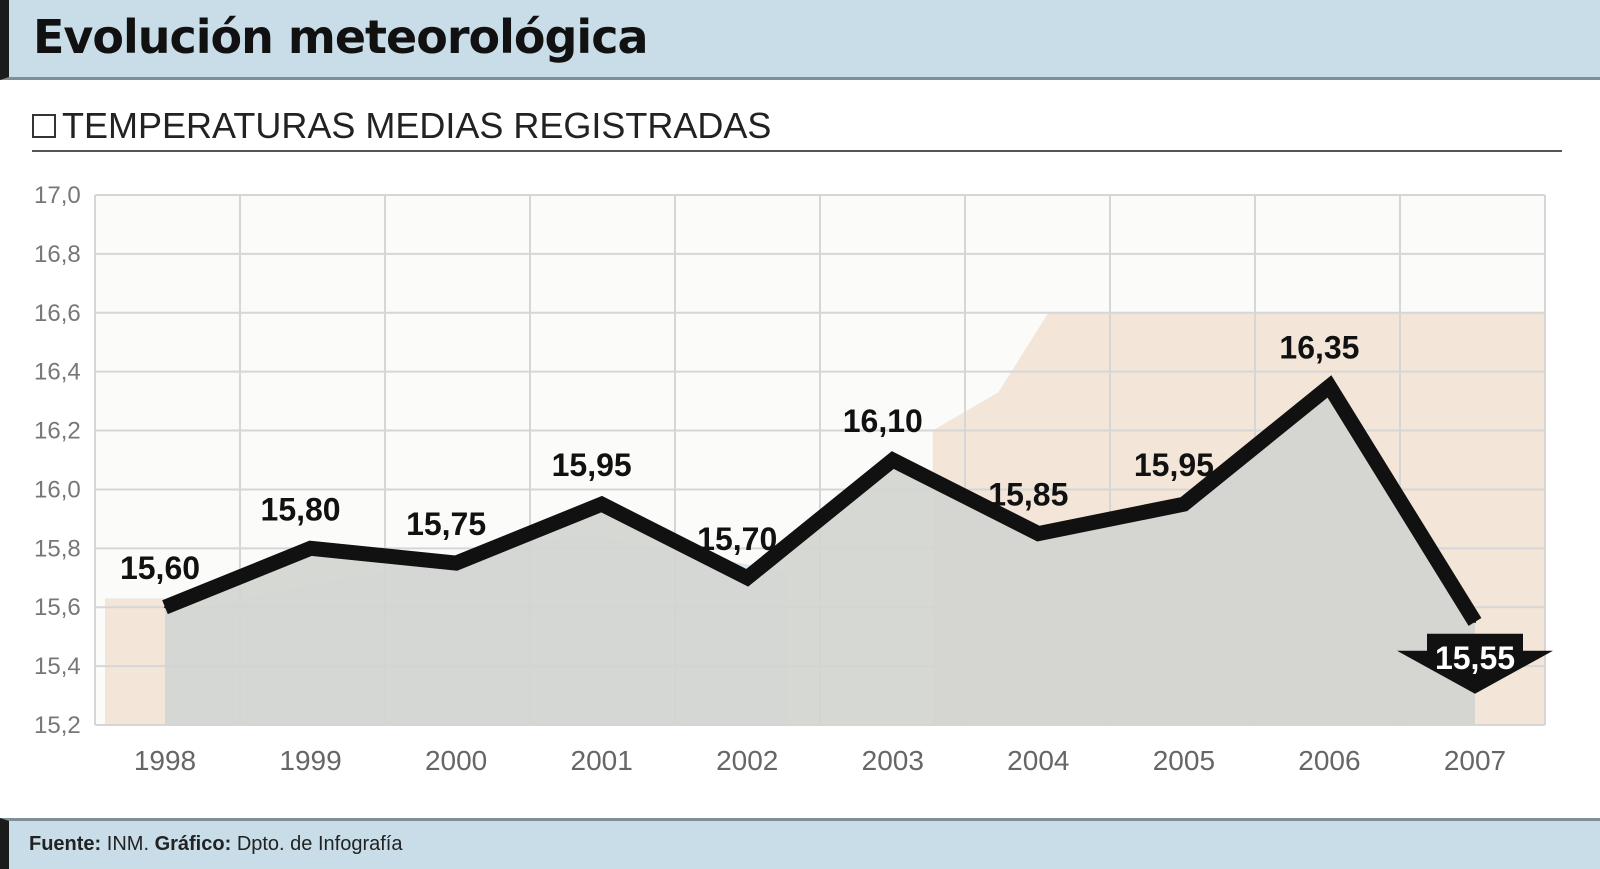  Describe the element at coordinates (310, 760) in the screenshot. I see `x-tick-label: 1999` at that location.